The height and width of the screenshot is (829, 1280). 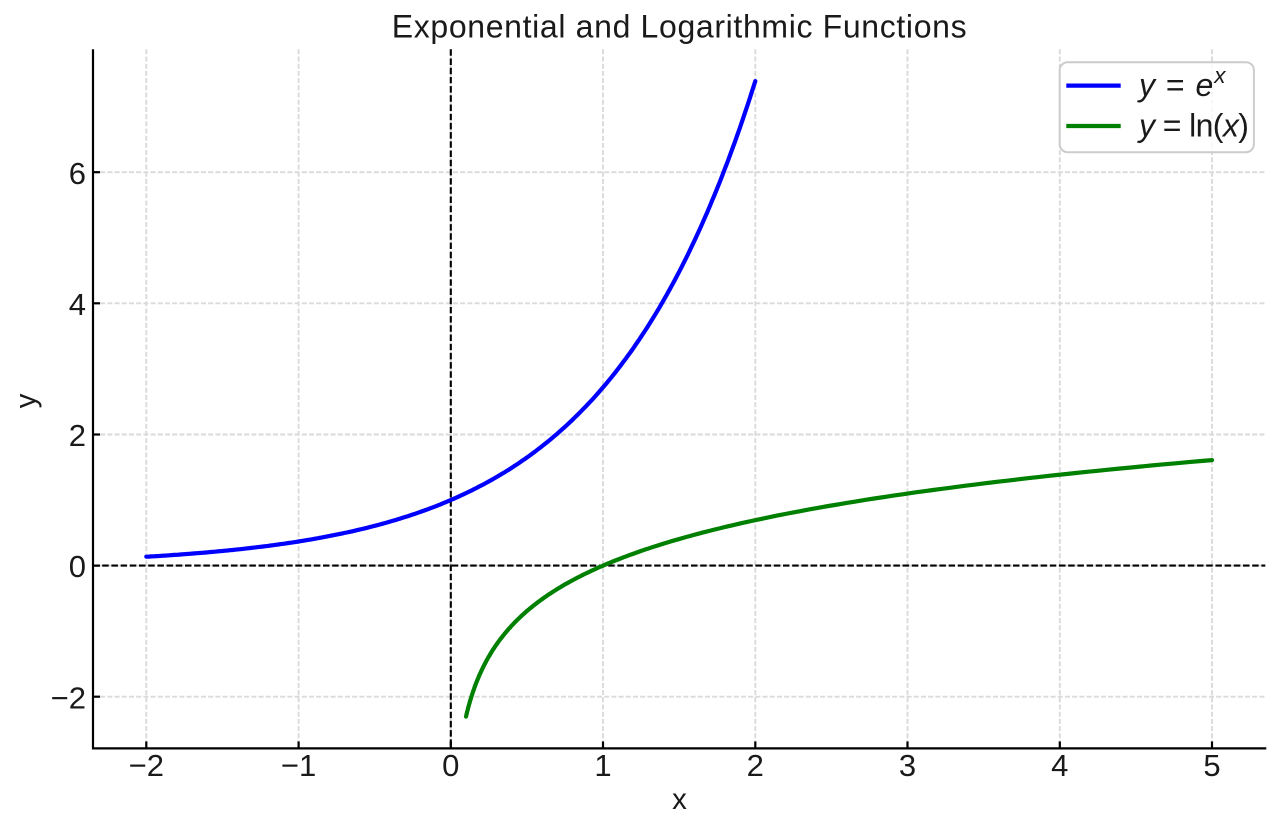 I want to click on svg-text: y = ln(x), so click(x=1192, y=126).